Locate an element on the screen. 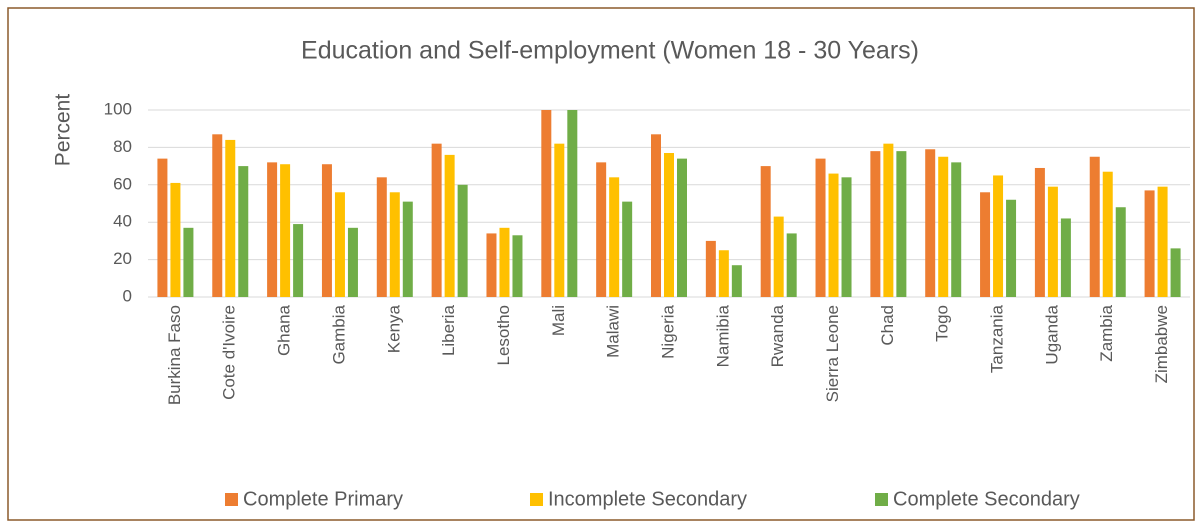 Image resolution: width=1200 pixels, height=529 pixels. legend-label: Incomplete Secondary is located at coordinates (647, 499).